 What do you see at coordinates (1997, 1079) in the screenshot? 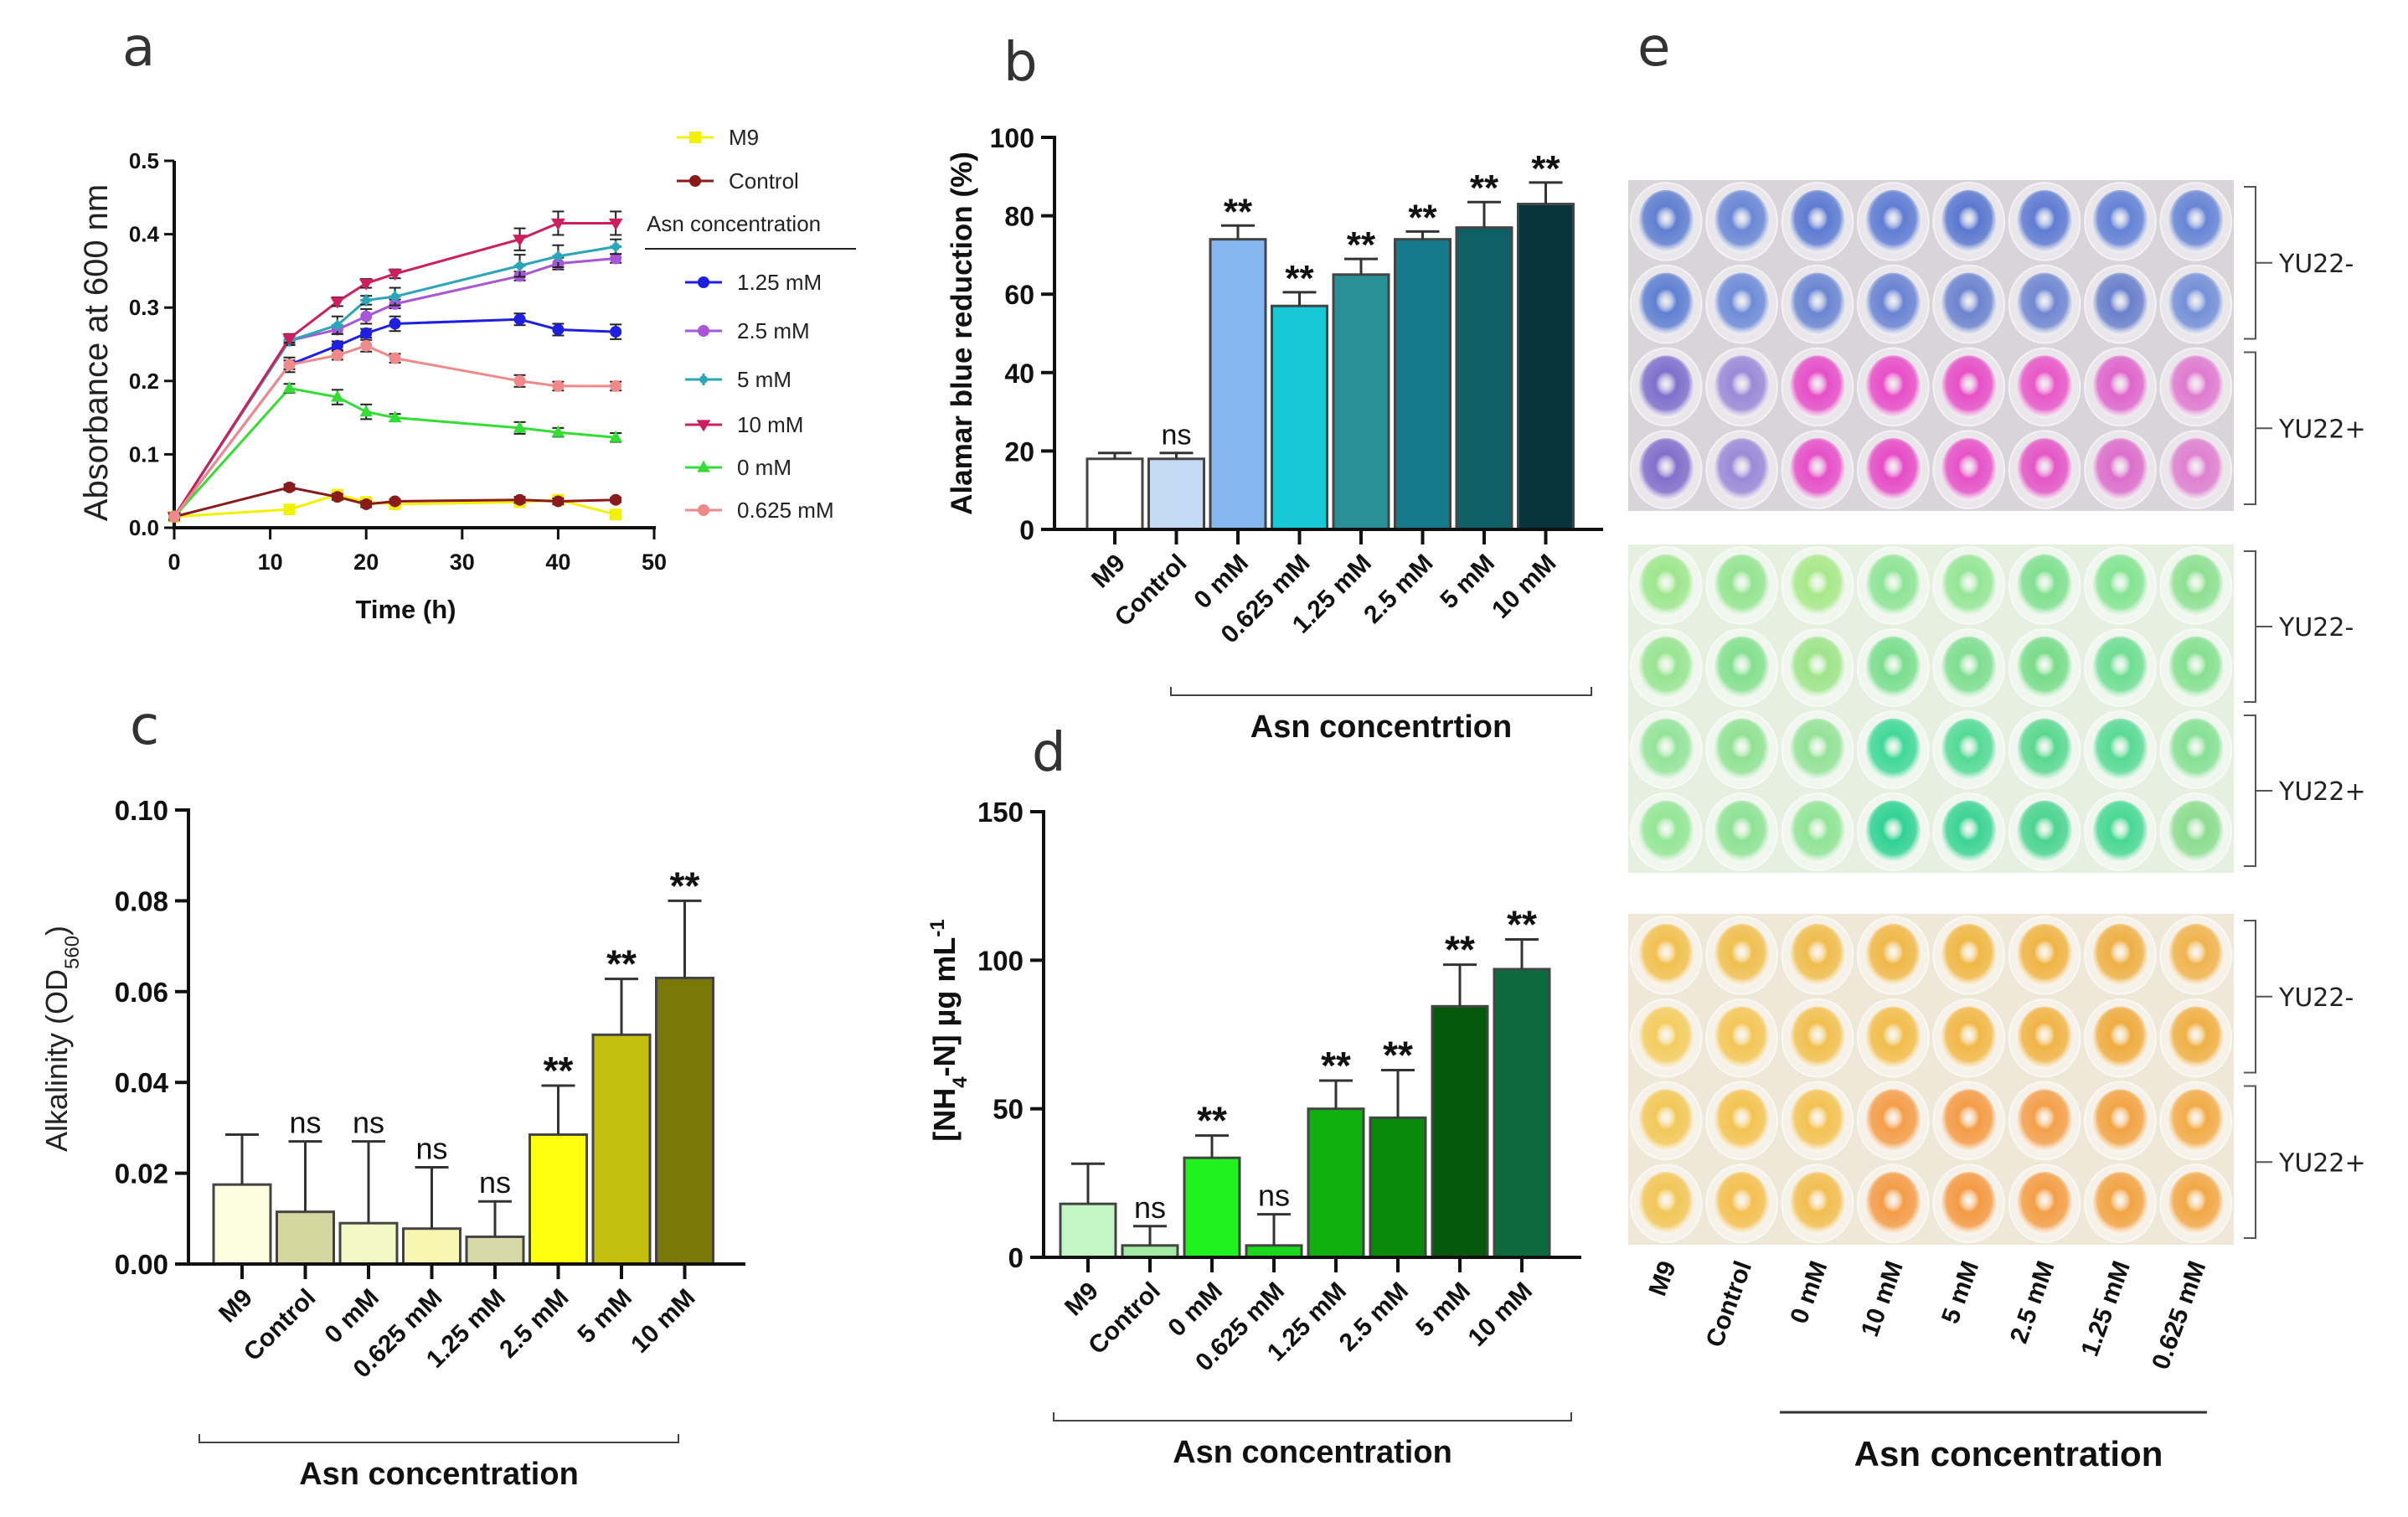
I see `alkalinity-plate: YU22- YU22+` at bounding box center [1997, 1079].